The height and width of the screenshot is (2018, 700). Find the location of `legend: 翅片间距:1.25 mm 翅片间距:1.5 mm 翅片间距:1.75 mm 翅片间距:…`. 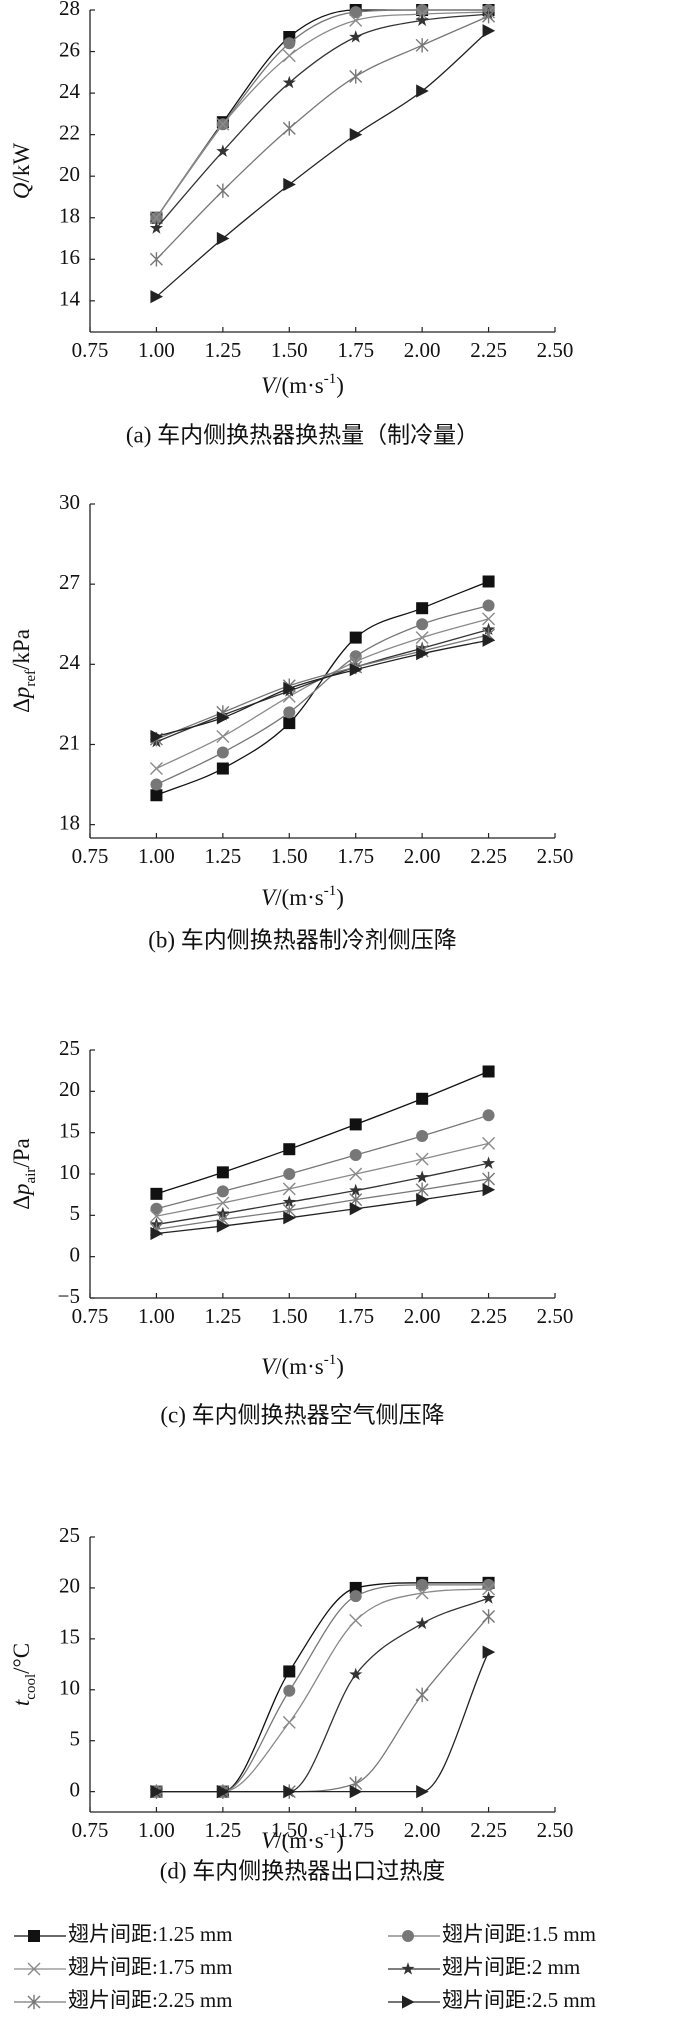

legend: 翅片间距:1.25 mm 翅片间距:1.5 mm 翅片间距:1.75 mm 翅片间距:… is located at coordinates (305, 1967).